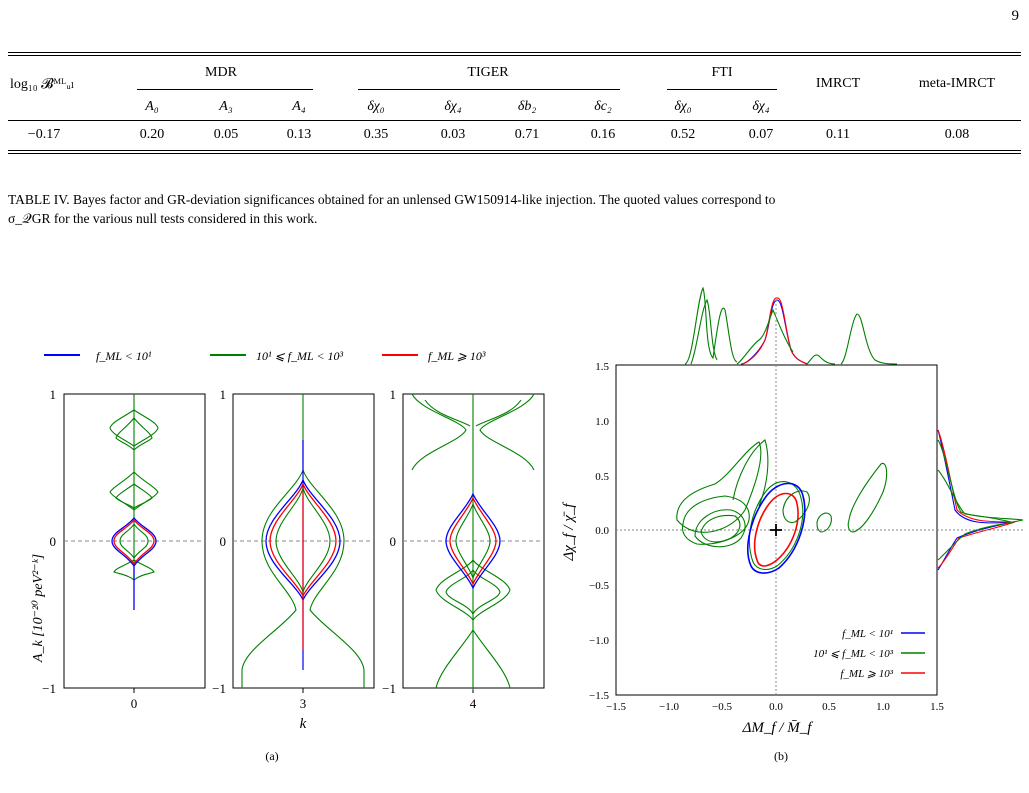  I want to click on fig-b-xtick-0: −1.5, so click(616, 707).